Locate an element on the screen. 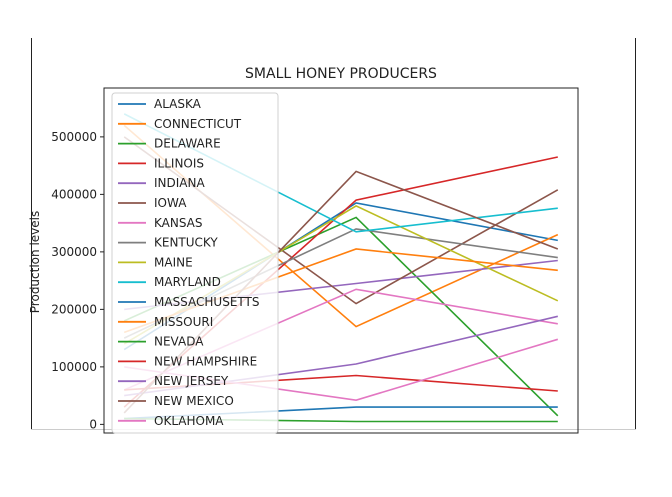  right-edge-line is located at coordinates (635, 234).